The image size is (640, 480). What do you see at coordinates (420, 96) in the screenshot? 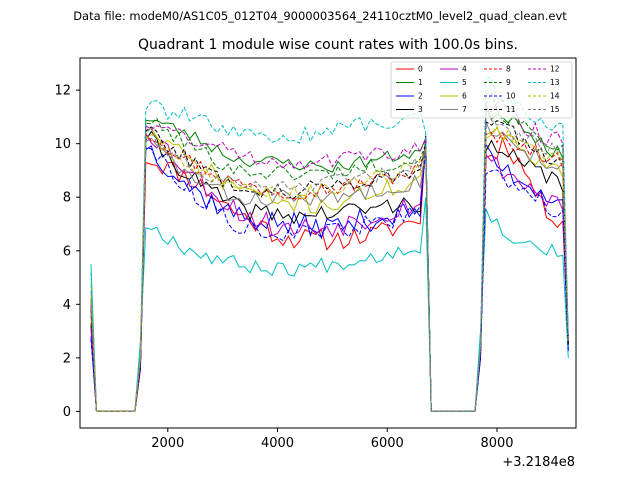
I see `legend-label-2: 2` at bounding box center [420, 96].